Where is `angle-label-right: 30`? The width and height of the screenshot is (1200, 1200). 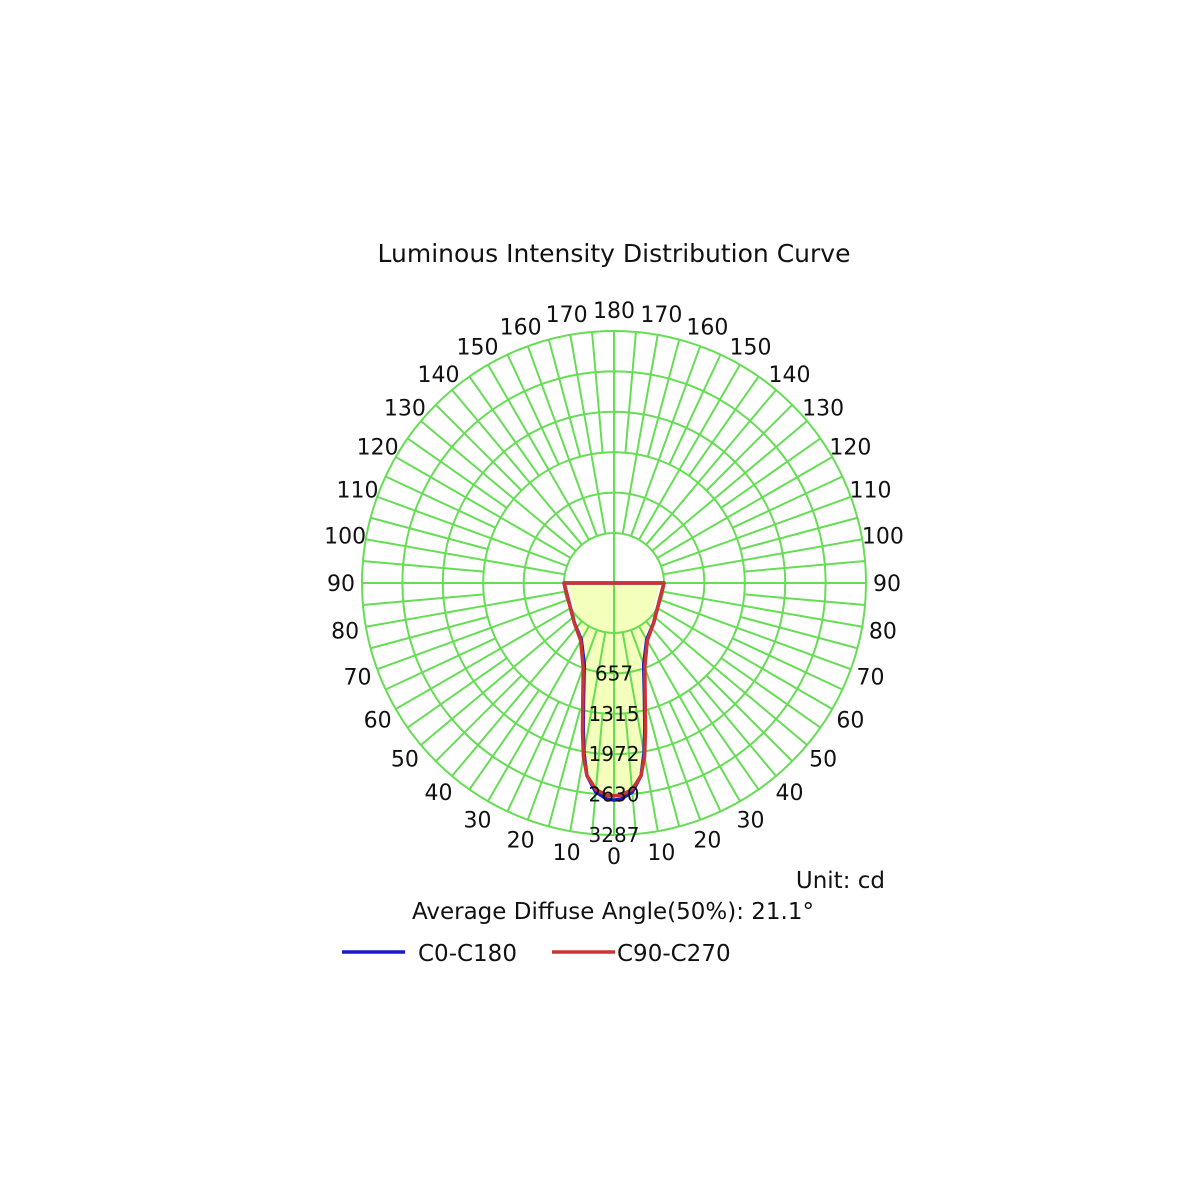
angle-label-right: 30 is located at coordinates (751, 820).